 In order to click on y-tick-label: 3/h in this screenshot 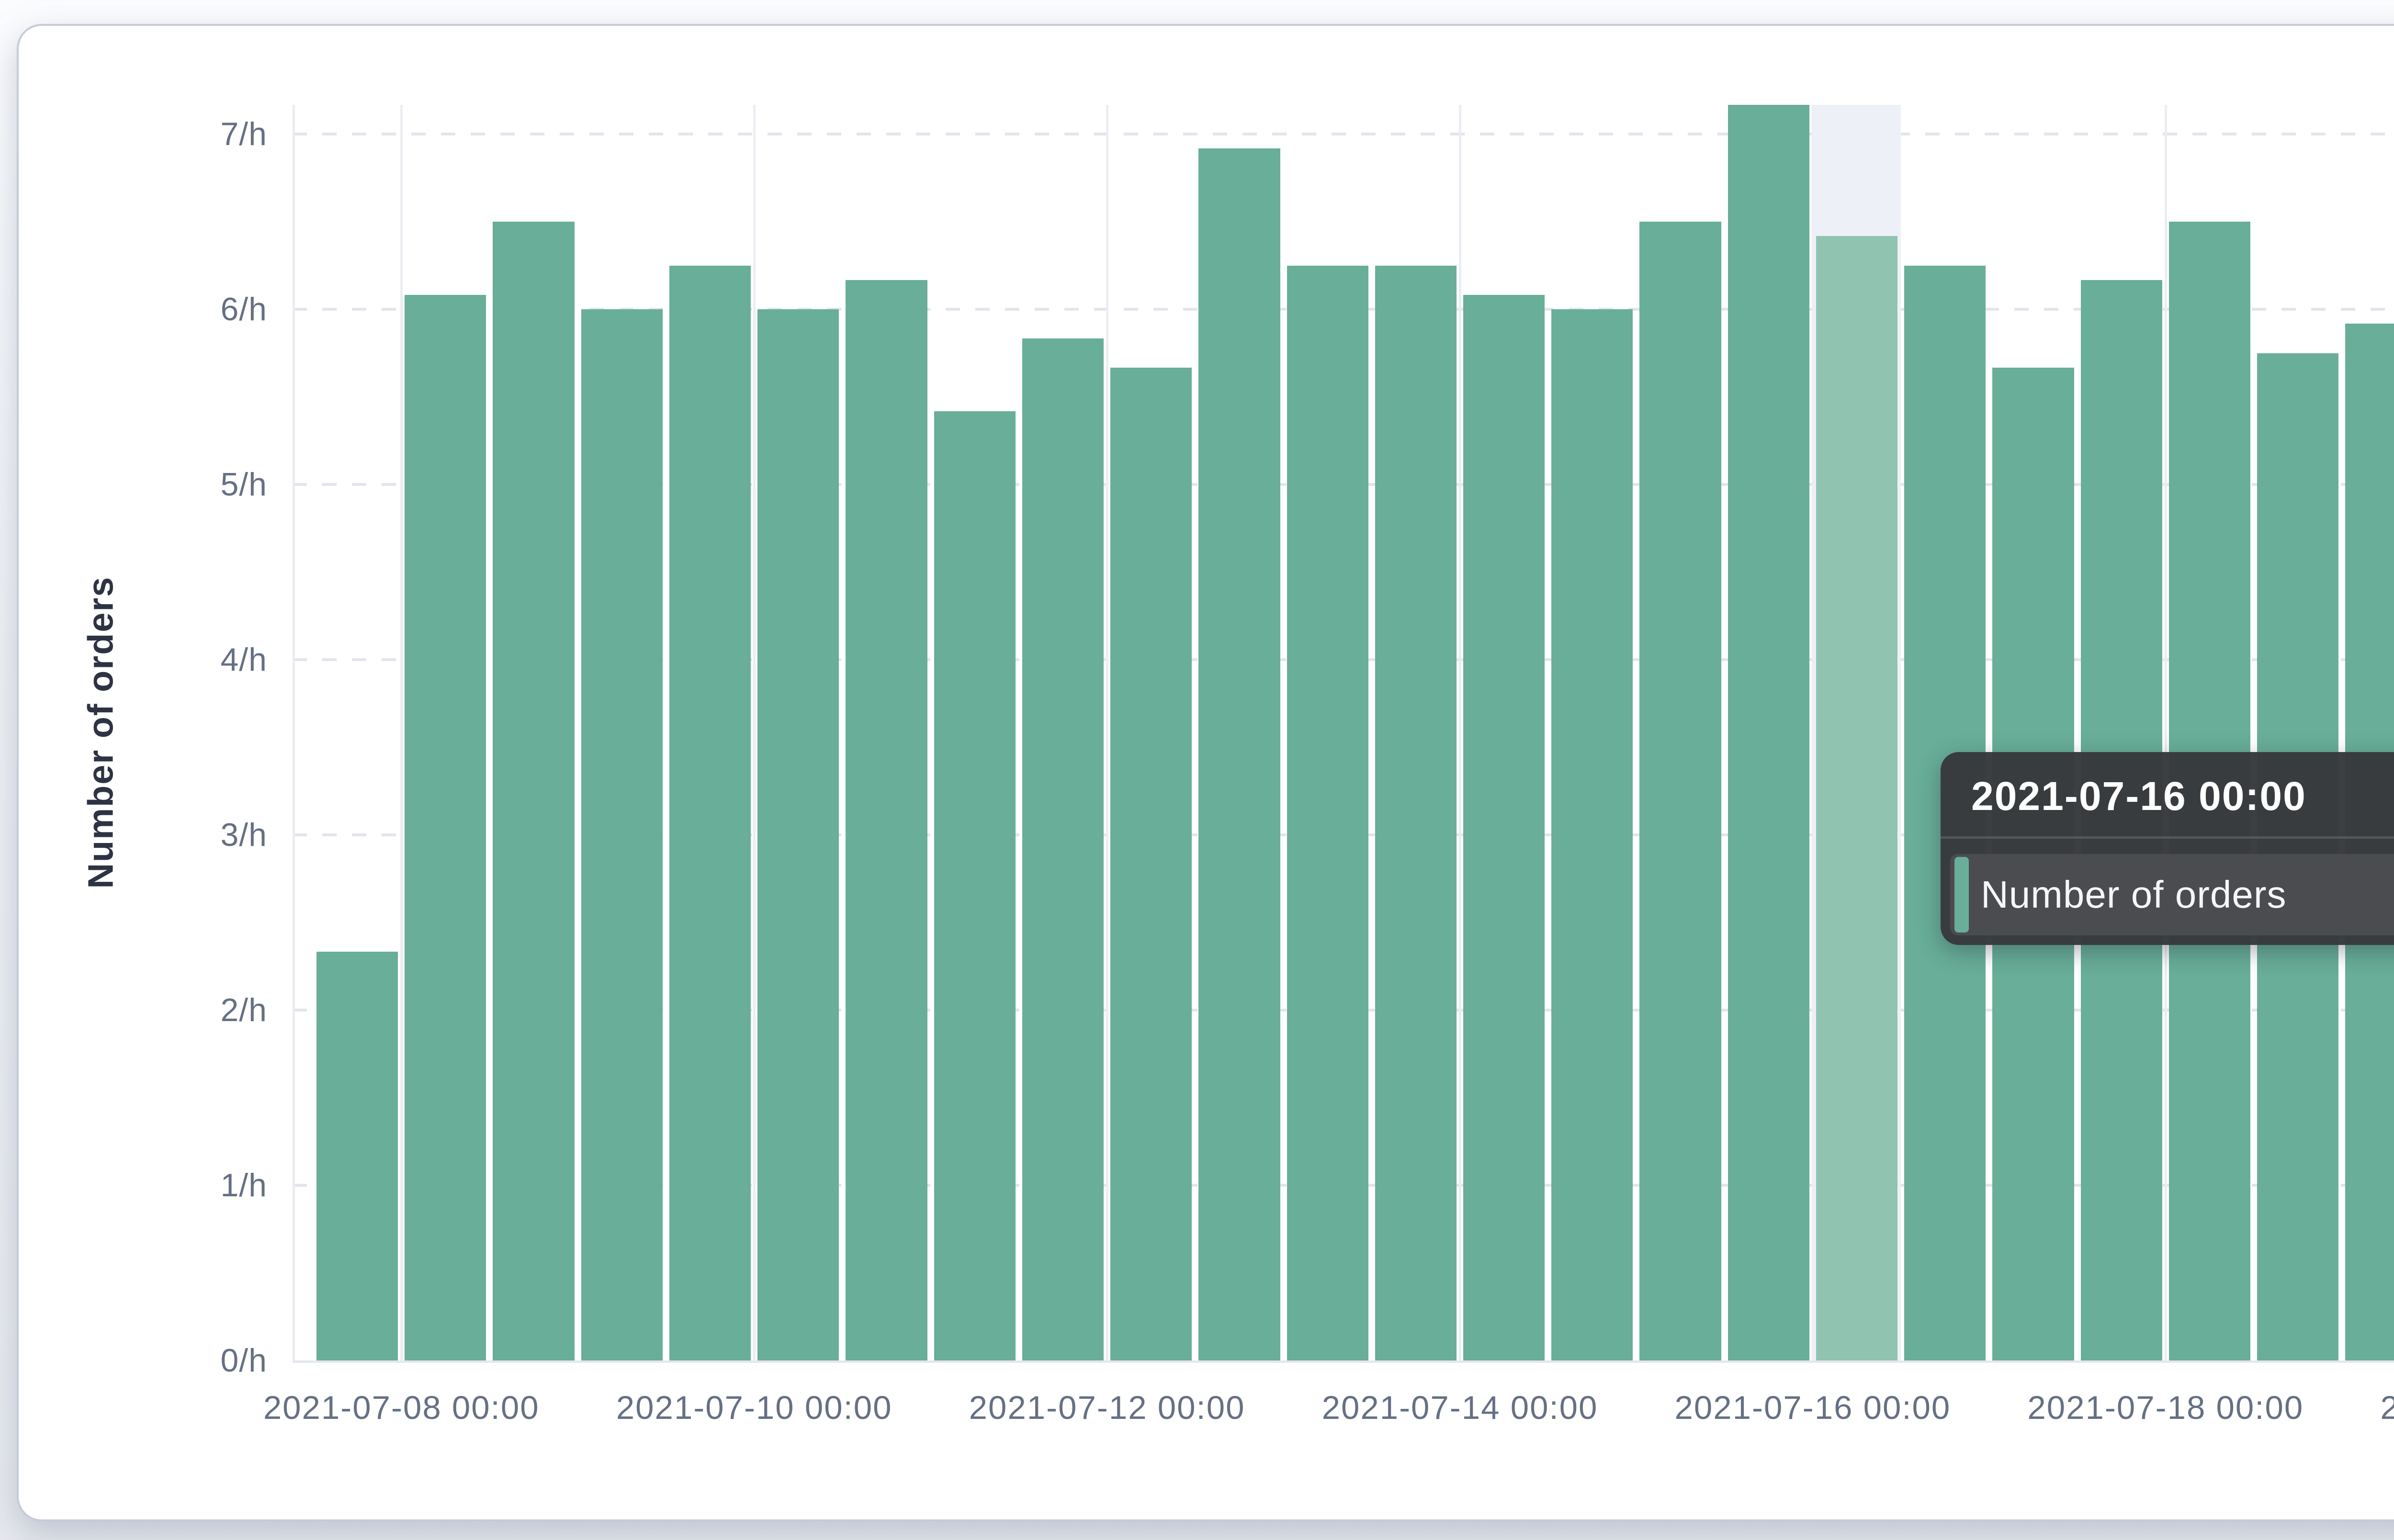, I will do `click(244, 835)`.